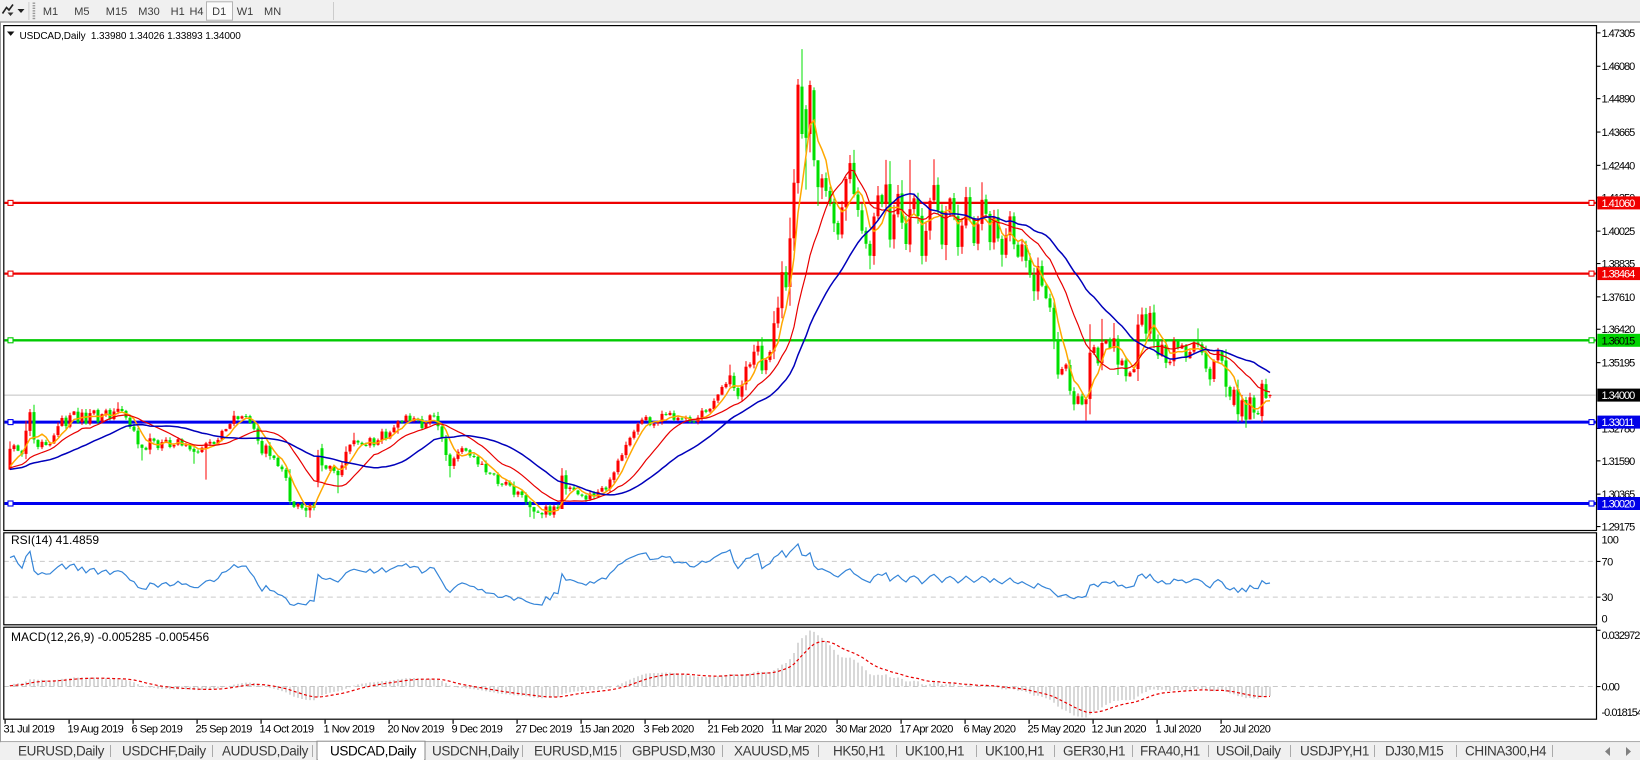 The height and width of the screenshot is (760, 1640). I want to click on svg-text: 20 Nov 2019, so click(416, 730).